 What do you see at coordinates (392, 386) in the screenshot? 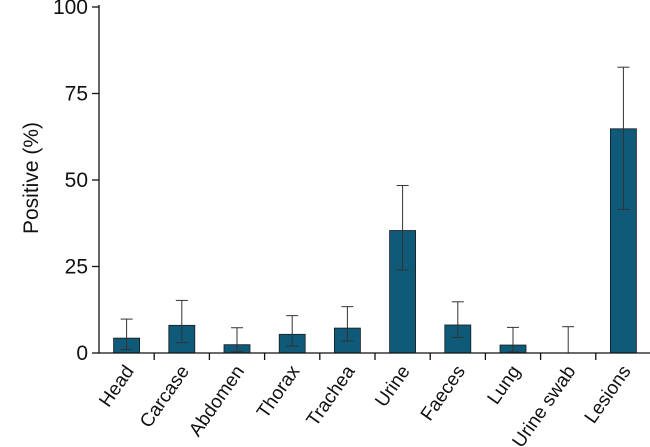
I see `x-tick-label: Urine` at bounding box center [392, 386].